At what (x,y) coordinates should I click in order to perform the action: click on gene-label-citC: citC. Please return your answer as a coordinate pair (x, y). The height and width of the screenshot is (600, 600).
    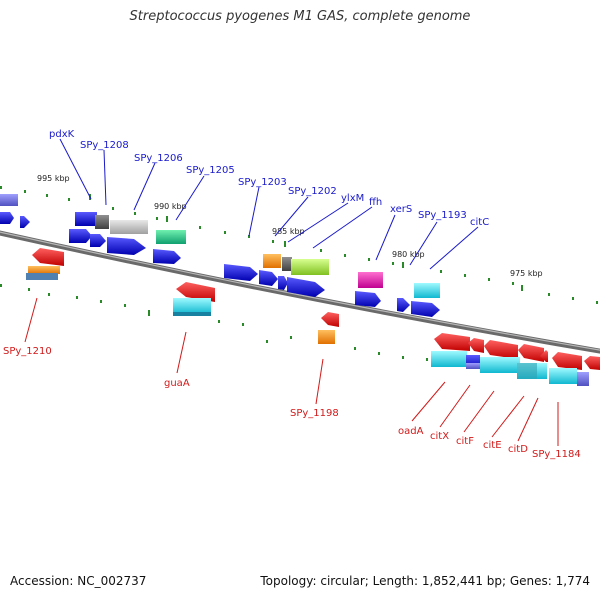
    Looking at the image, I should click on (479, 222).